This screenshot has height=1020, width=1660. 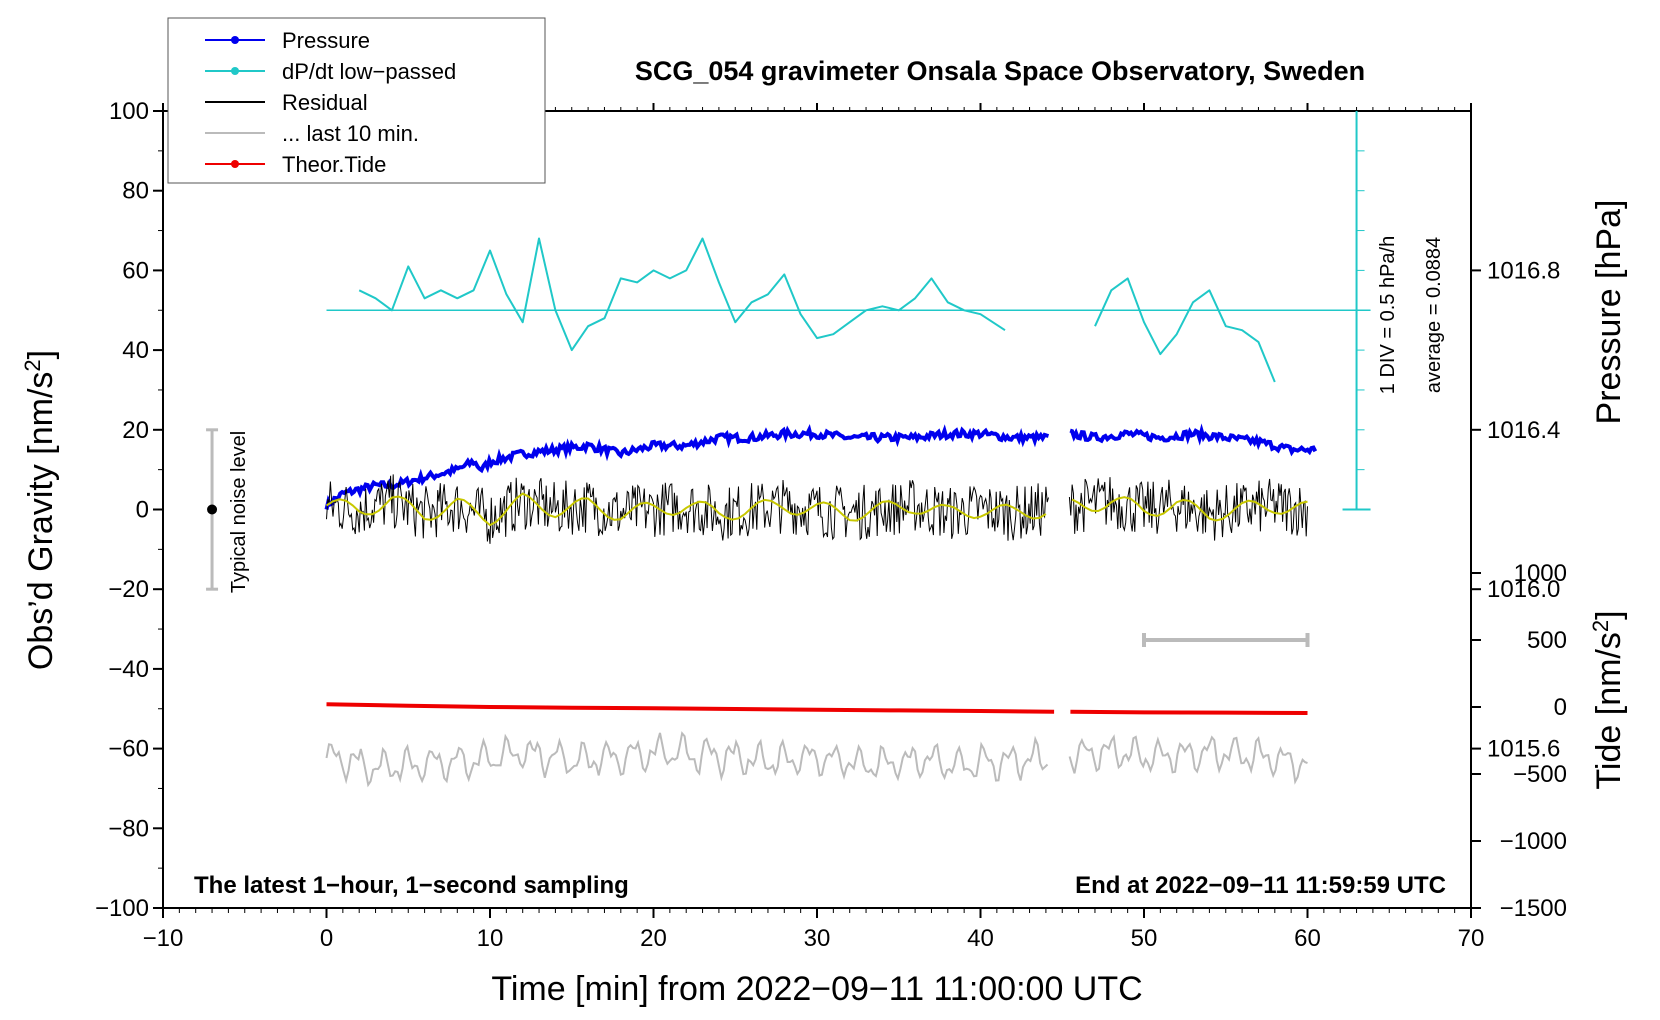 I want to click on y-axis-ticks: 100 80 60 40 20 0 −20 −40 −60 −80 −100, so click(x=129, y=510).